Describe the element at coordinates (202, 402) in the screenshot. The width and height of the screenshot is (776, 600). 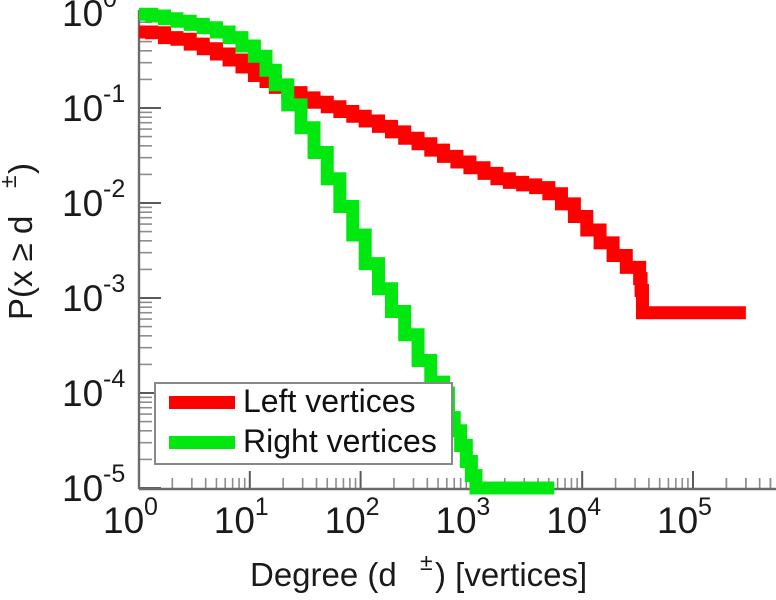
I see `legend-swatch-left-vertices` at that location.